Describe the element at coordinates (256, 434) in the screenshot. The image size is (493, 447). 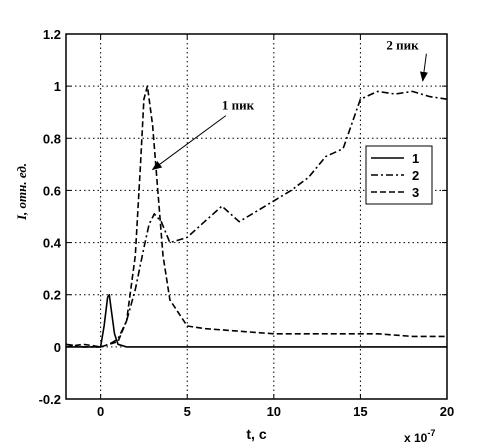
I see `x-axis-label: t, c` at that location.